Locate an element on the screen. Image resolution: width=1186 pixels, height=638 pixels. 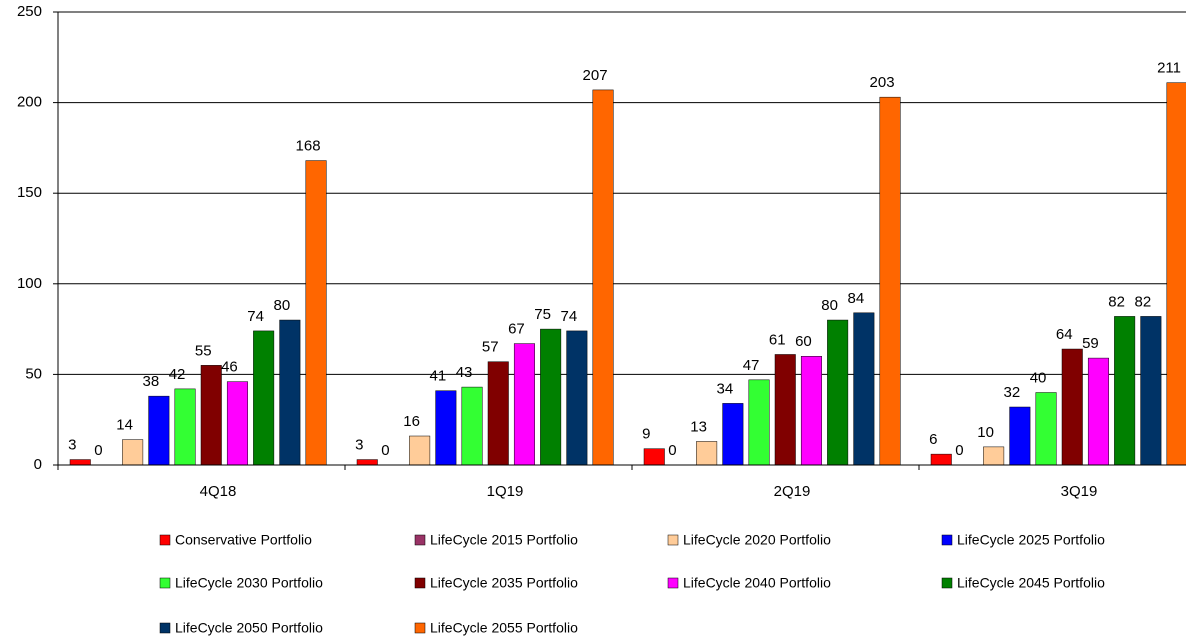
data-label: 203 is located at coordinates (882, 82).